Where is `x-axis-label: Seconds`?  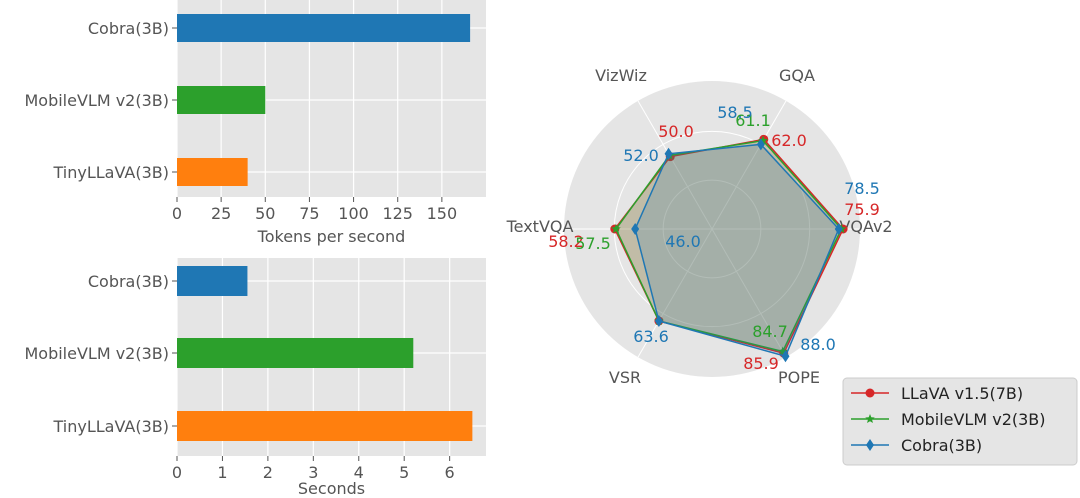 x-axis-label: Seconds is located at coordinates (331, 488).